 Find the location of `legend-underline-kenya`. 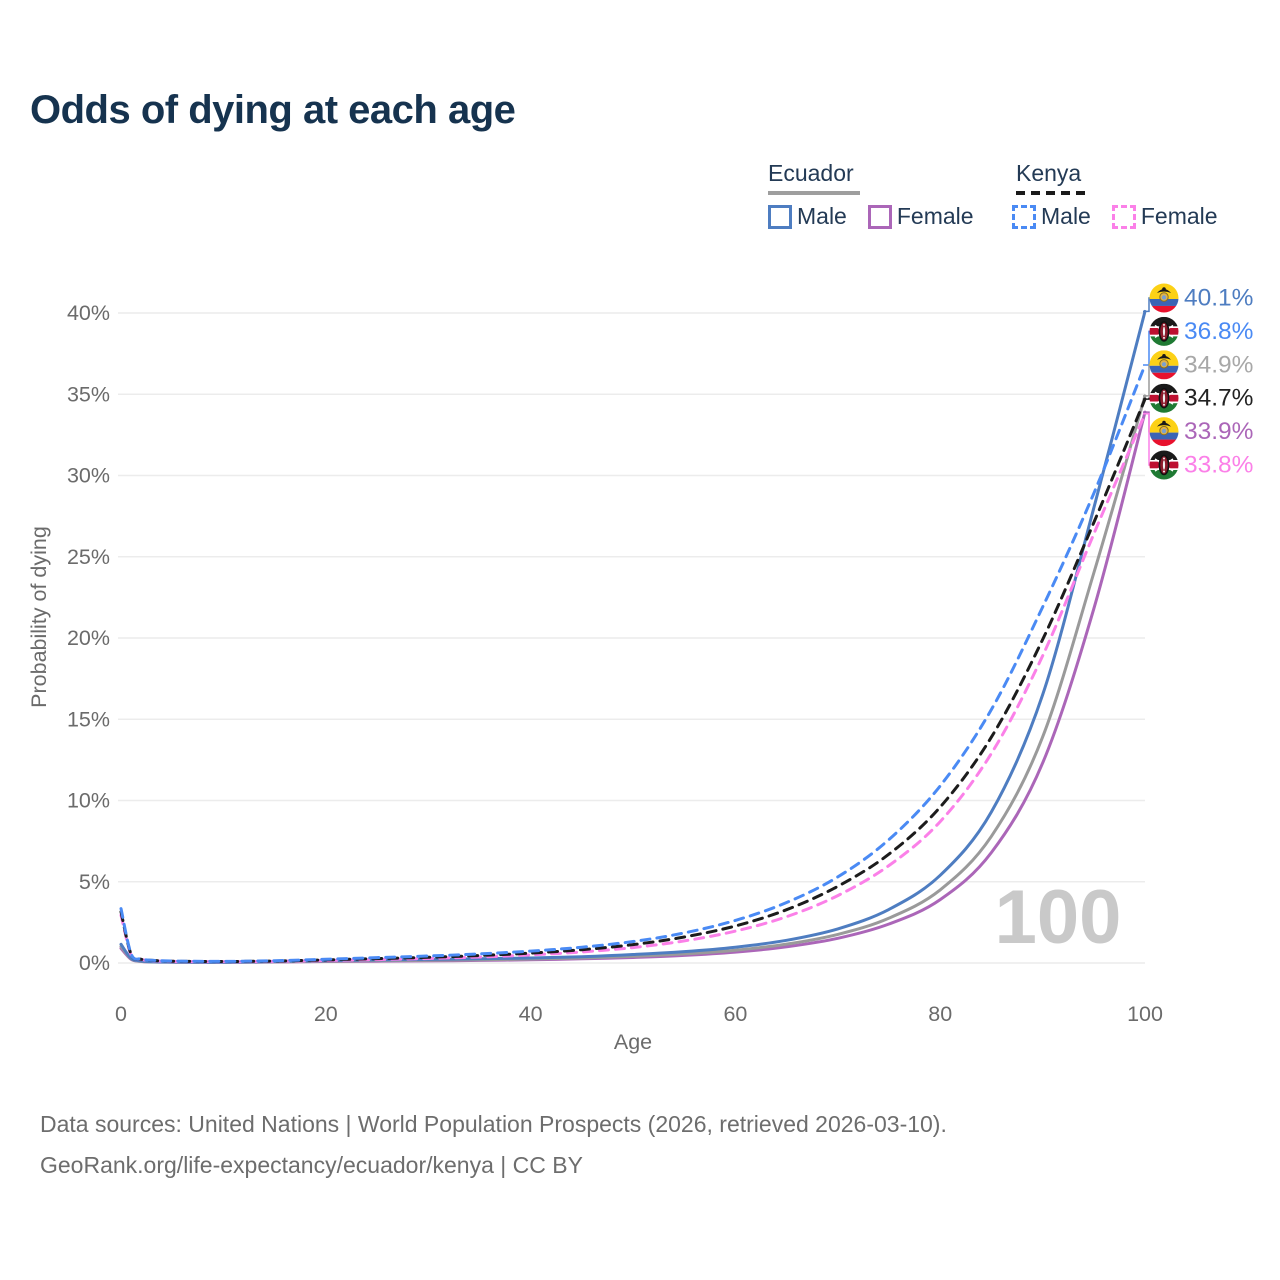

legend-underline-kenya is located at coordinates (1053, 193).